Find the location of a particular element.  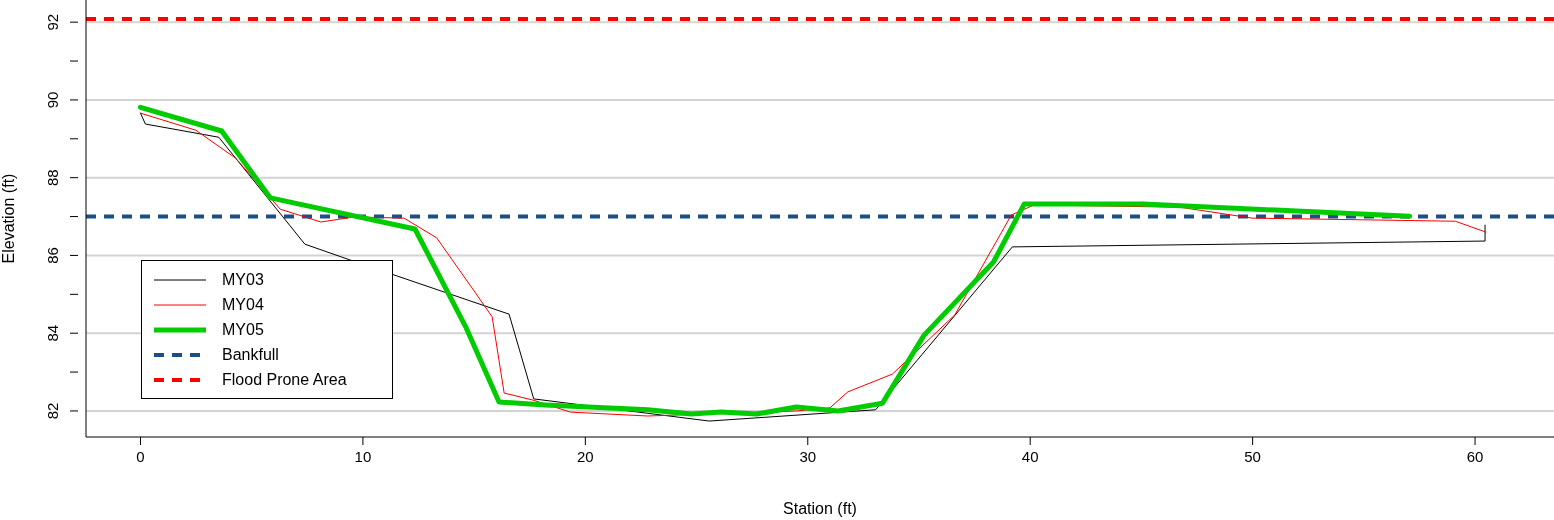

y-axis-title: Elevation (ft) is located at coordinates (8, 218).